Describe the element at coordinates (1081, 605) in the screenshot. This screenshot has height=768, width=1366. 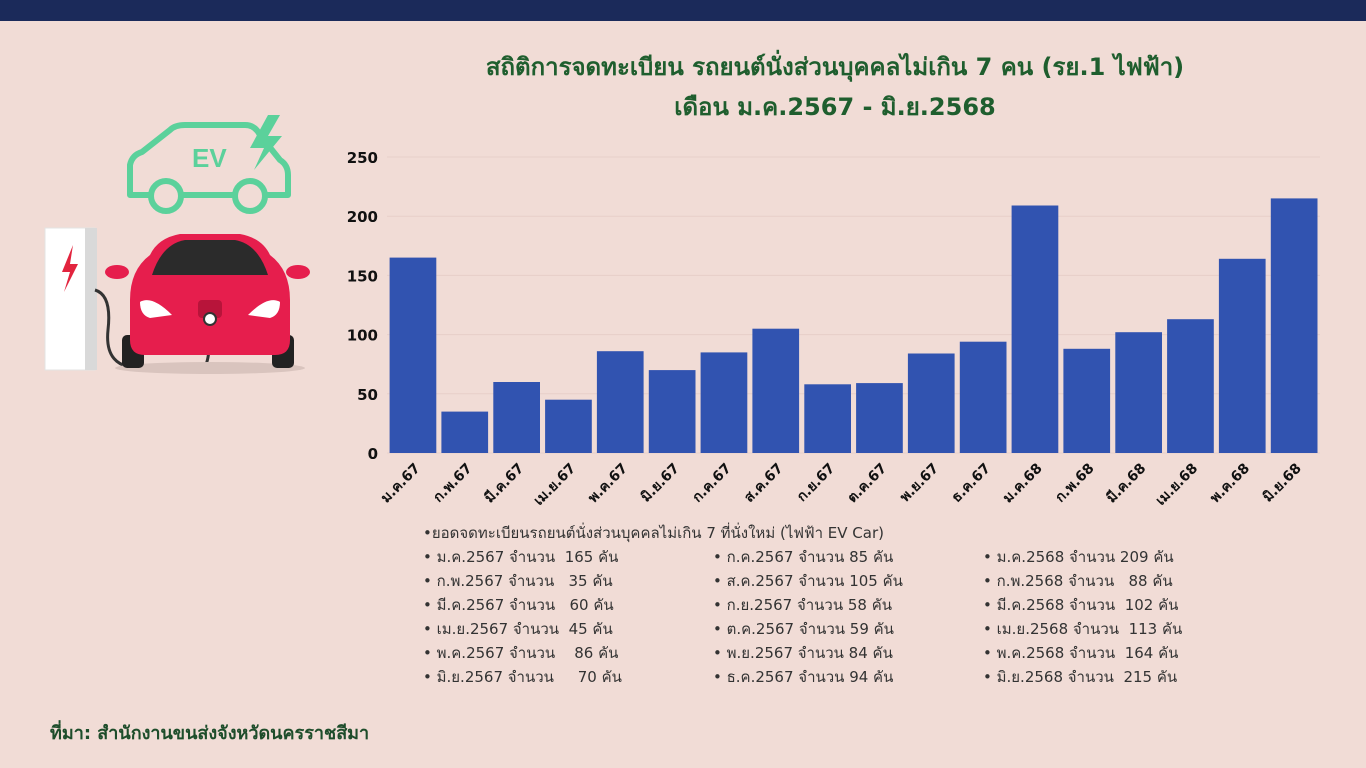
I see `note-item: • มี.ค.2568 จำนวน 102 คัน` at that location.